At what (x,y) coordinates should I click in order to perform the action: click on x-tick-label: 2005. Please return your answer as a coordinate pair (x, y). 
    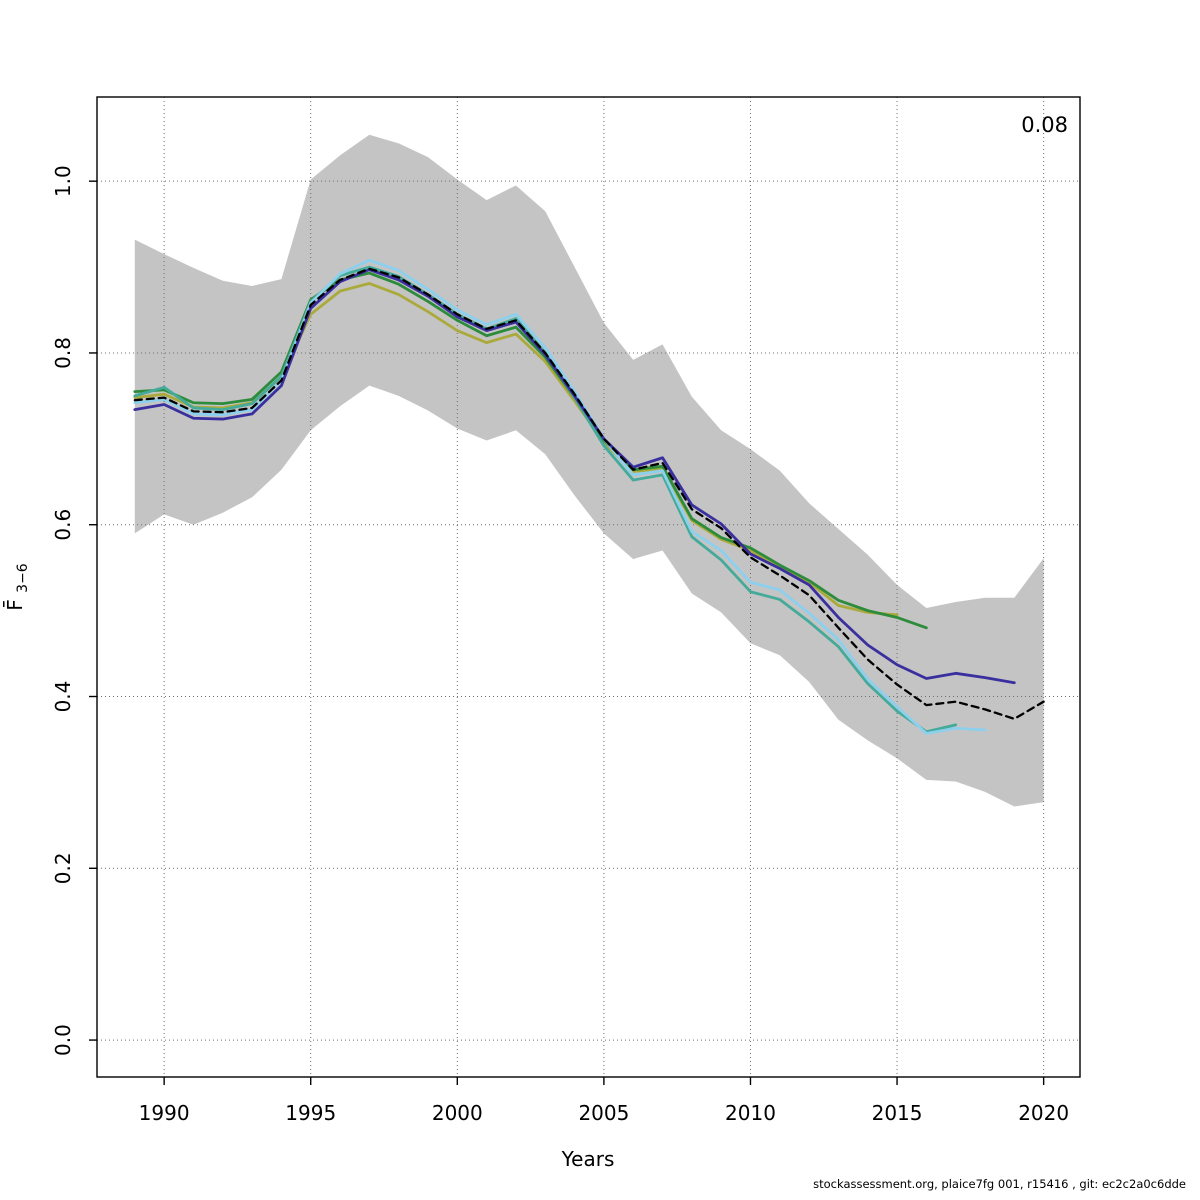
    Looking at the image, I should click on (603, 1113).